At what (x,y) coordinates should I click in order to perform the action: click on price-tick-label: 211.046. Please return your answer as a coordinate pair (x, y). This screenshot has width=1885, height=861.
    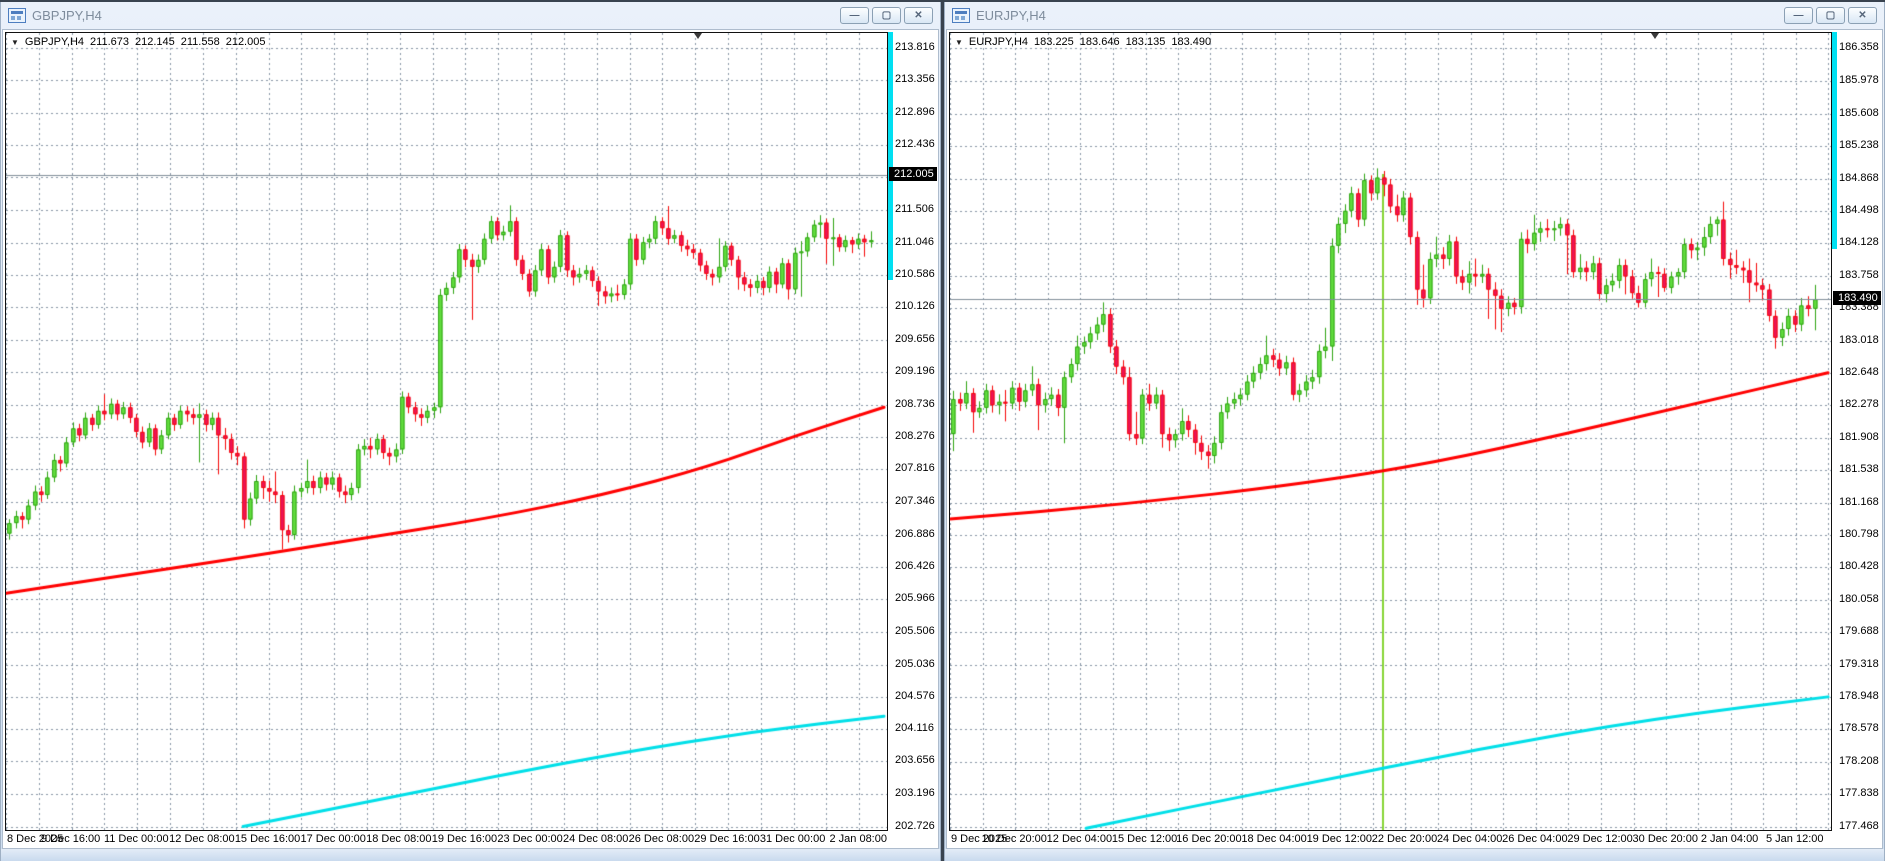
    Looking at the image, I should click on (914, 241).